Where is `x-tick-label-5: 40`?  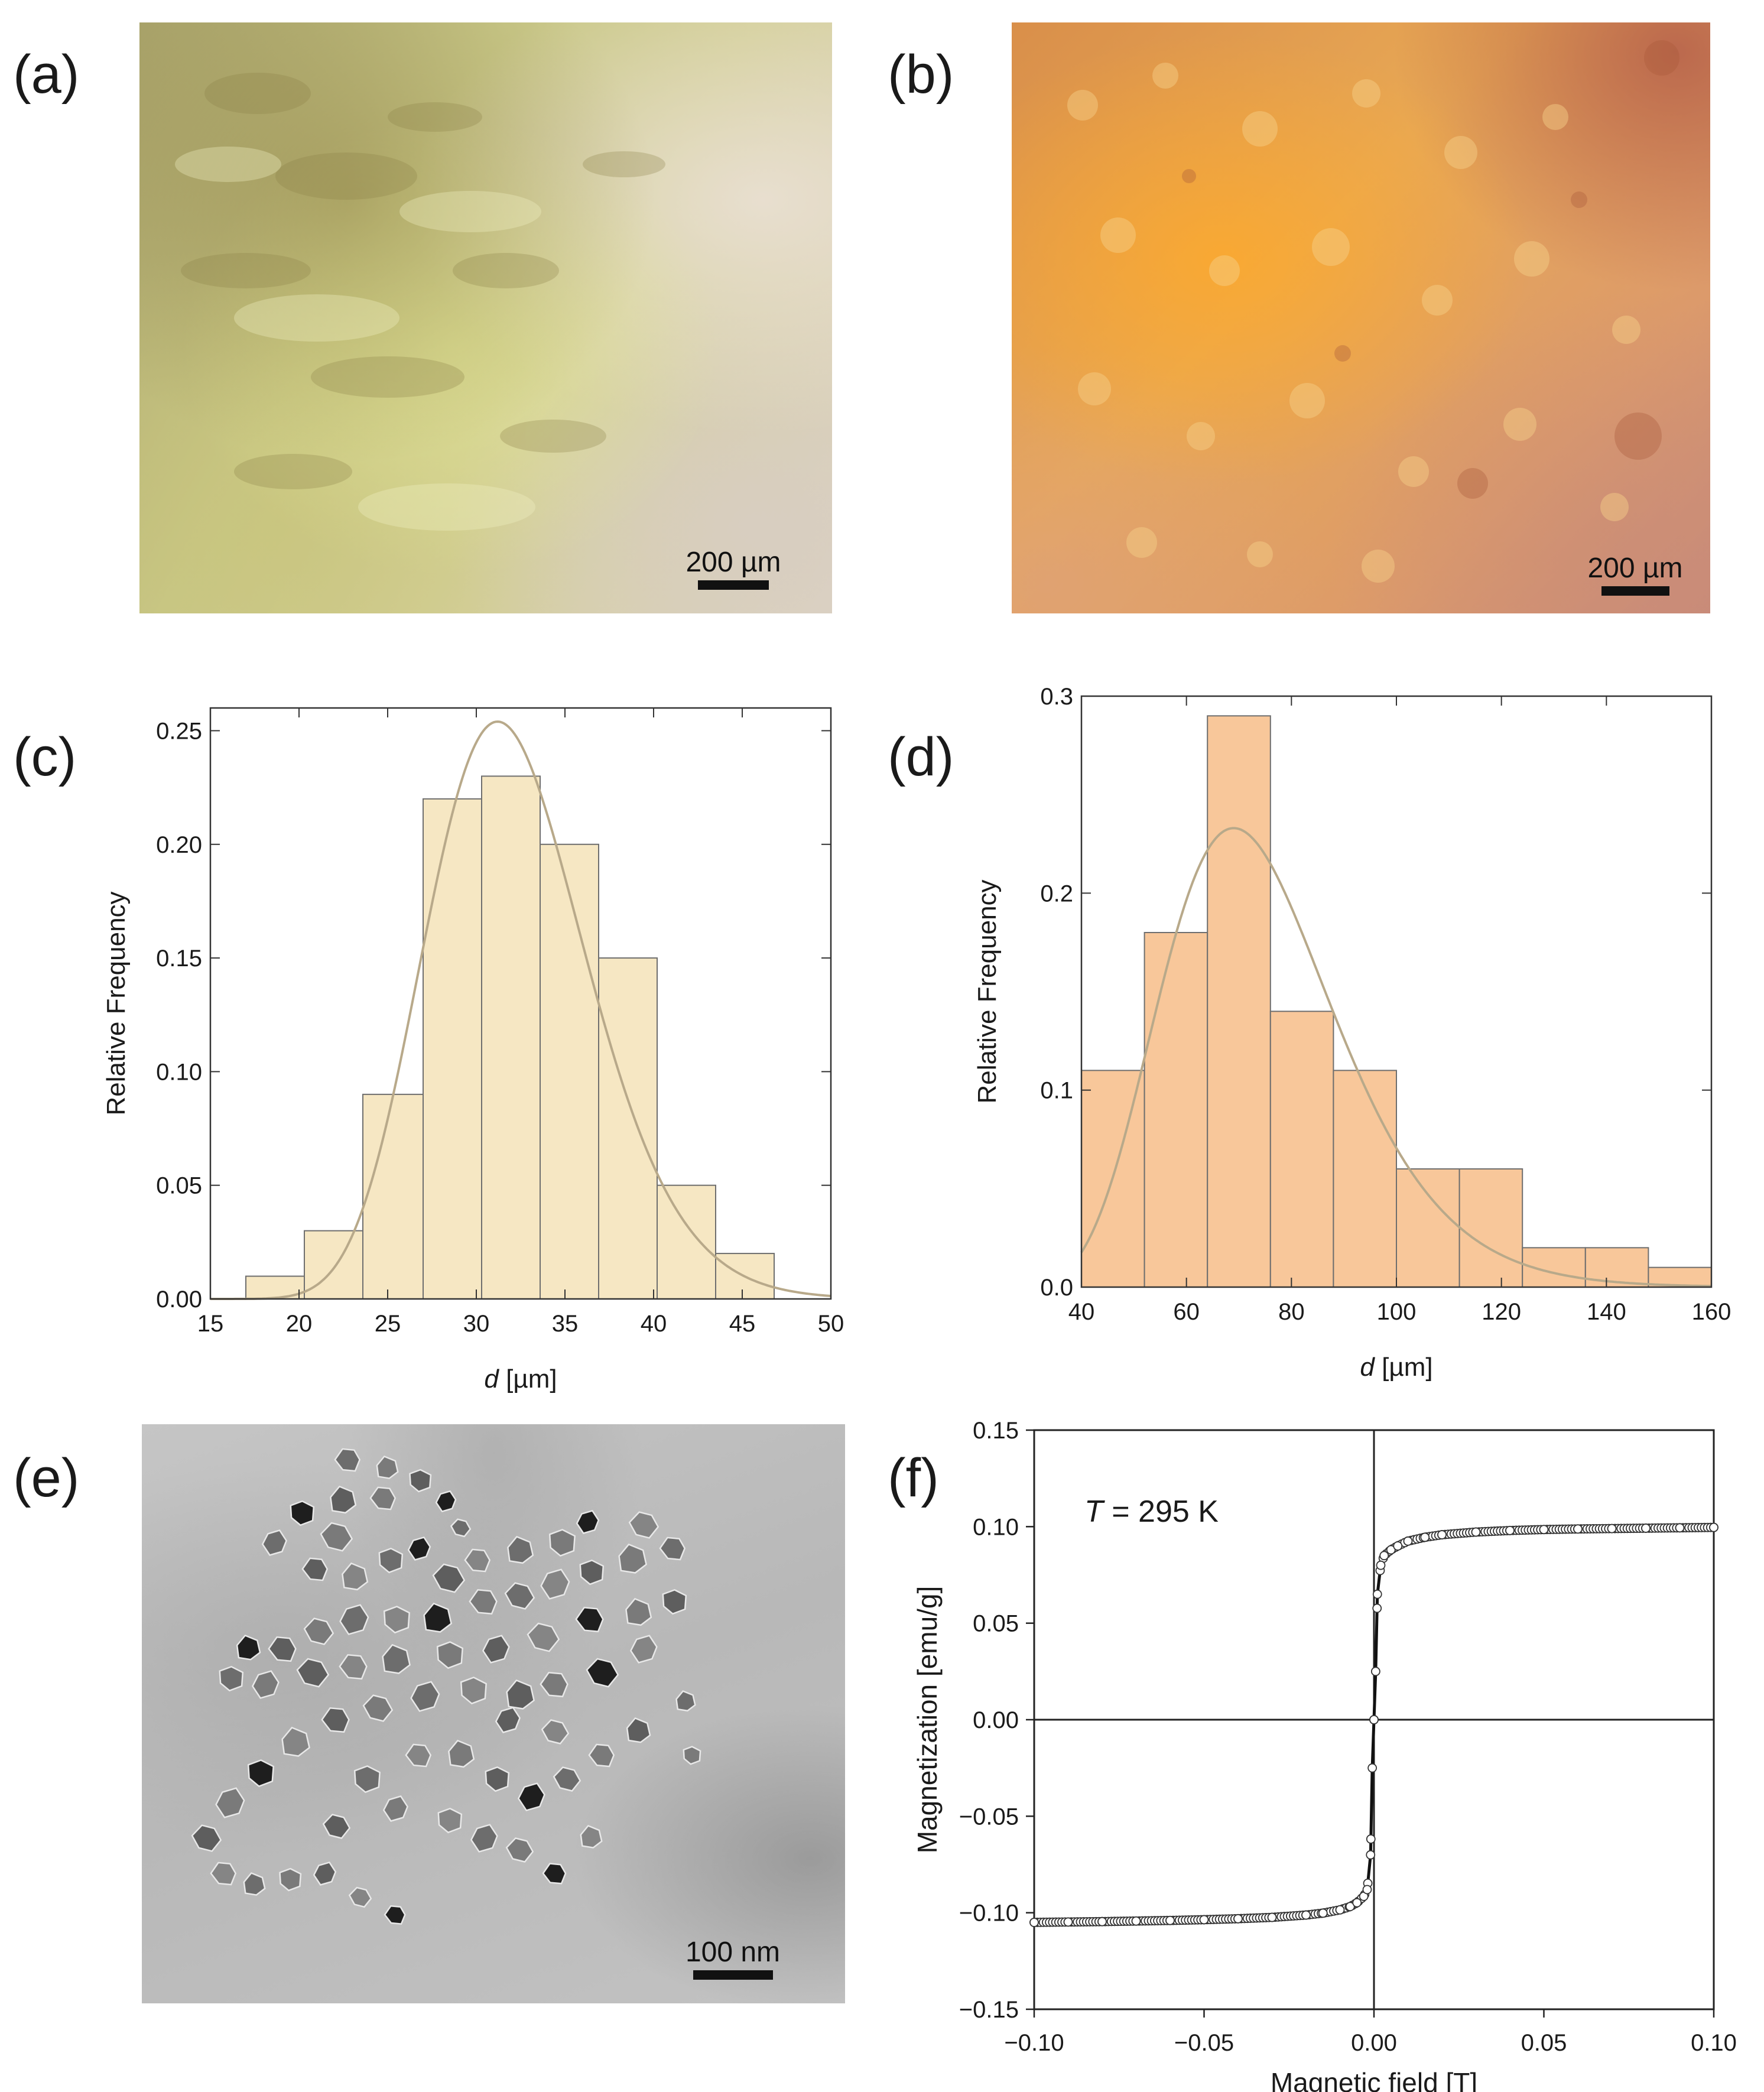
x-tick-label-5: 40 is located at coordinates (654, 1324).